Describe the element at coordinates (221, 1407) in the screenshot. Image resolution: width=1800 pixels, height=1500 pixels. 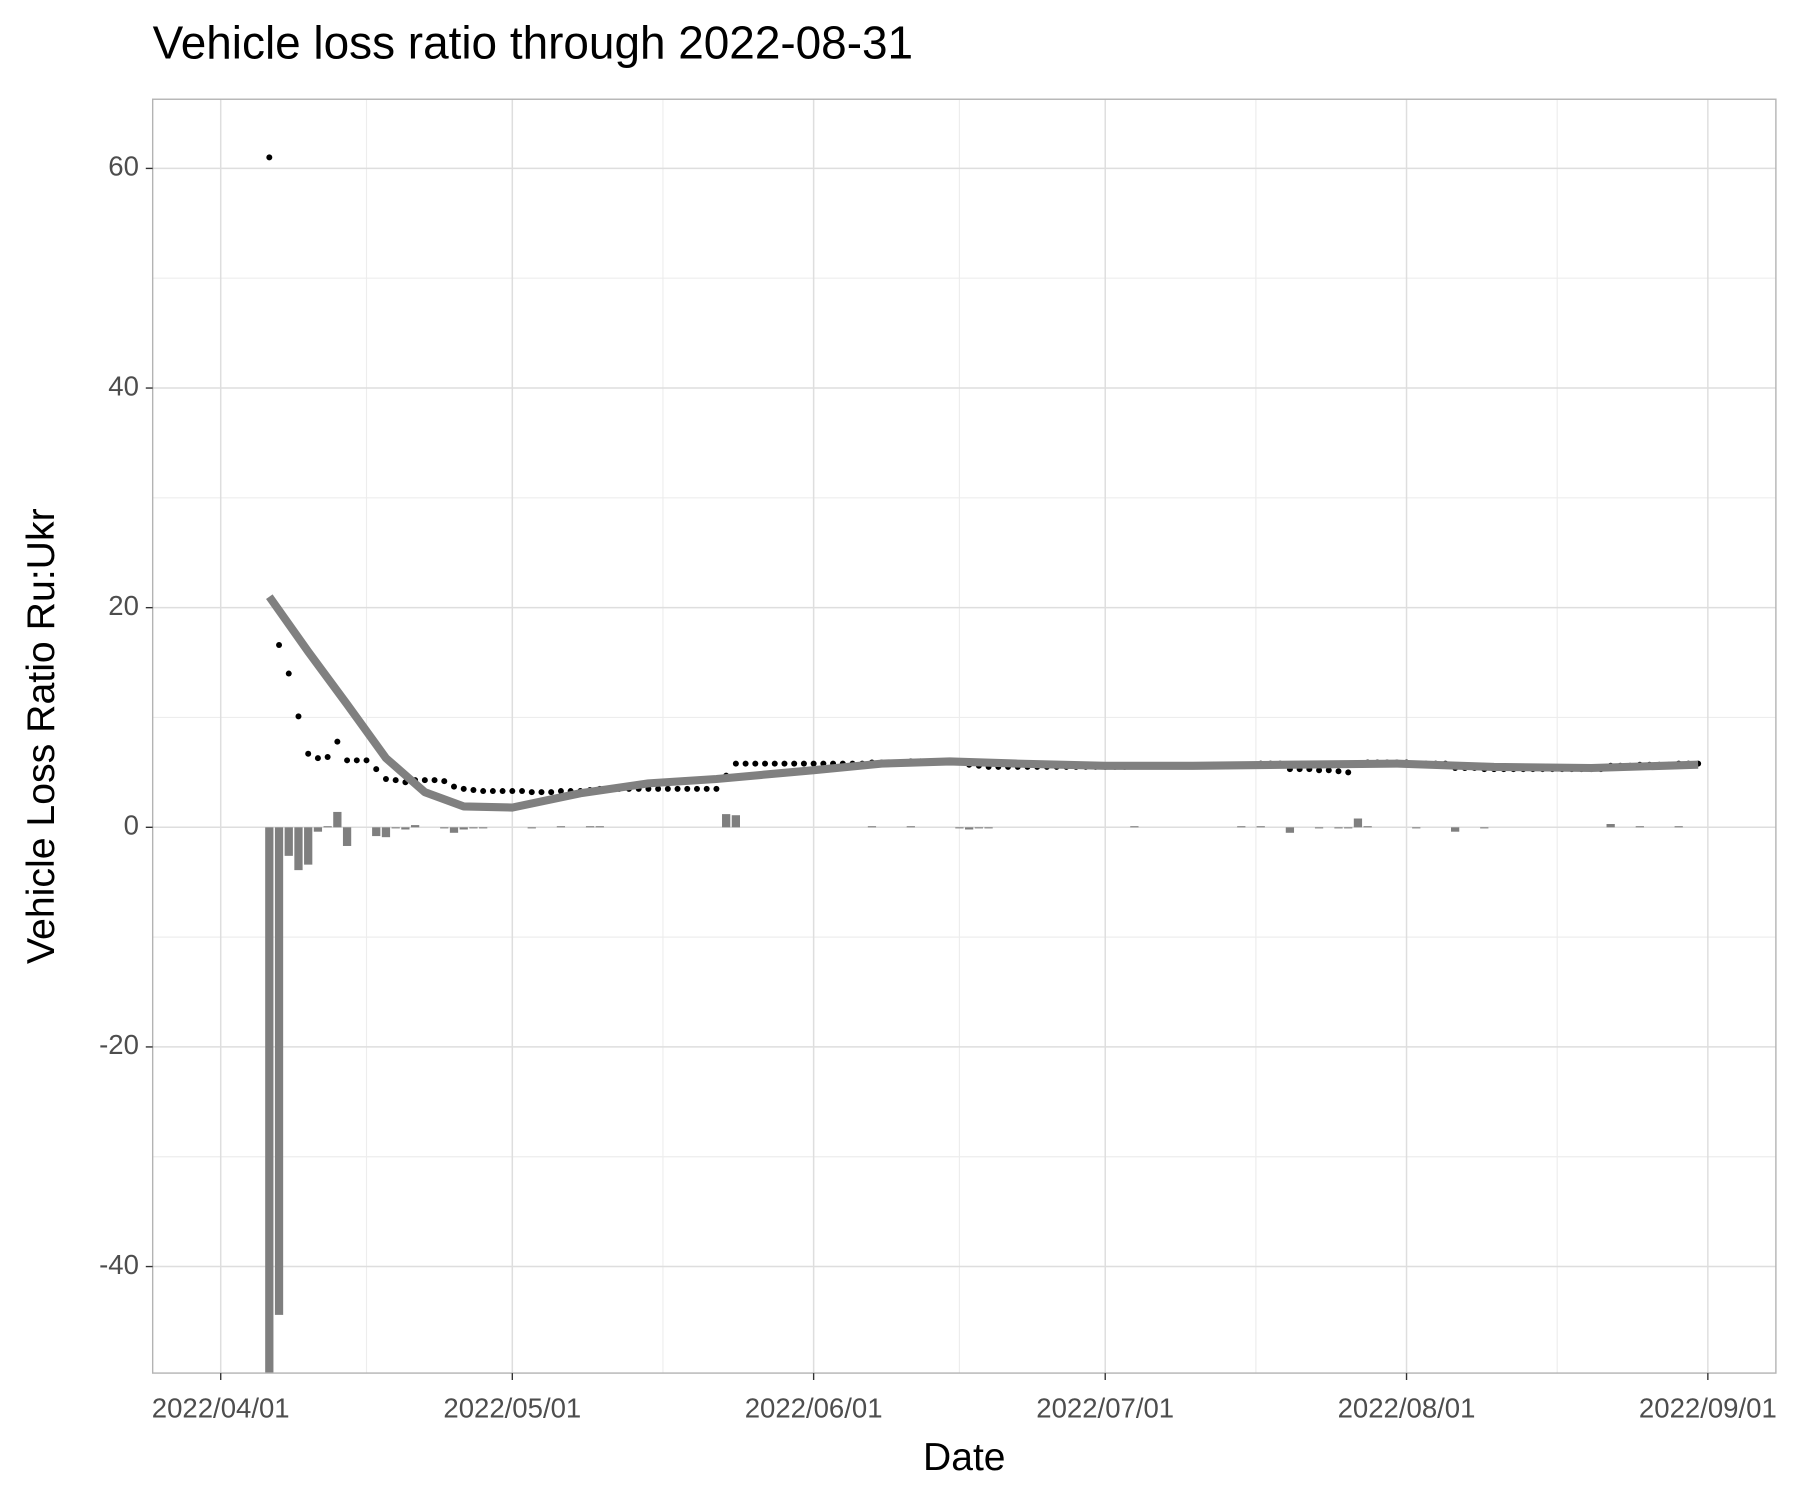
I see `x-tick-label: 2022/04/01` at that location.